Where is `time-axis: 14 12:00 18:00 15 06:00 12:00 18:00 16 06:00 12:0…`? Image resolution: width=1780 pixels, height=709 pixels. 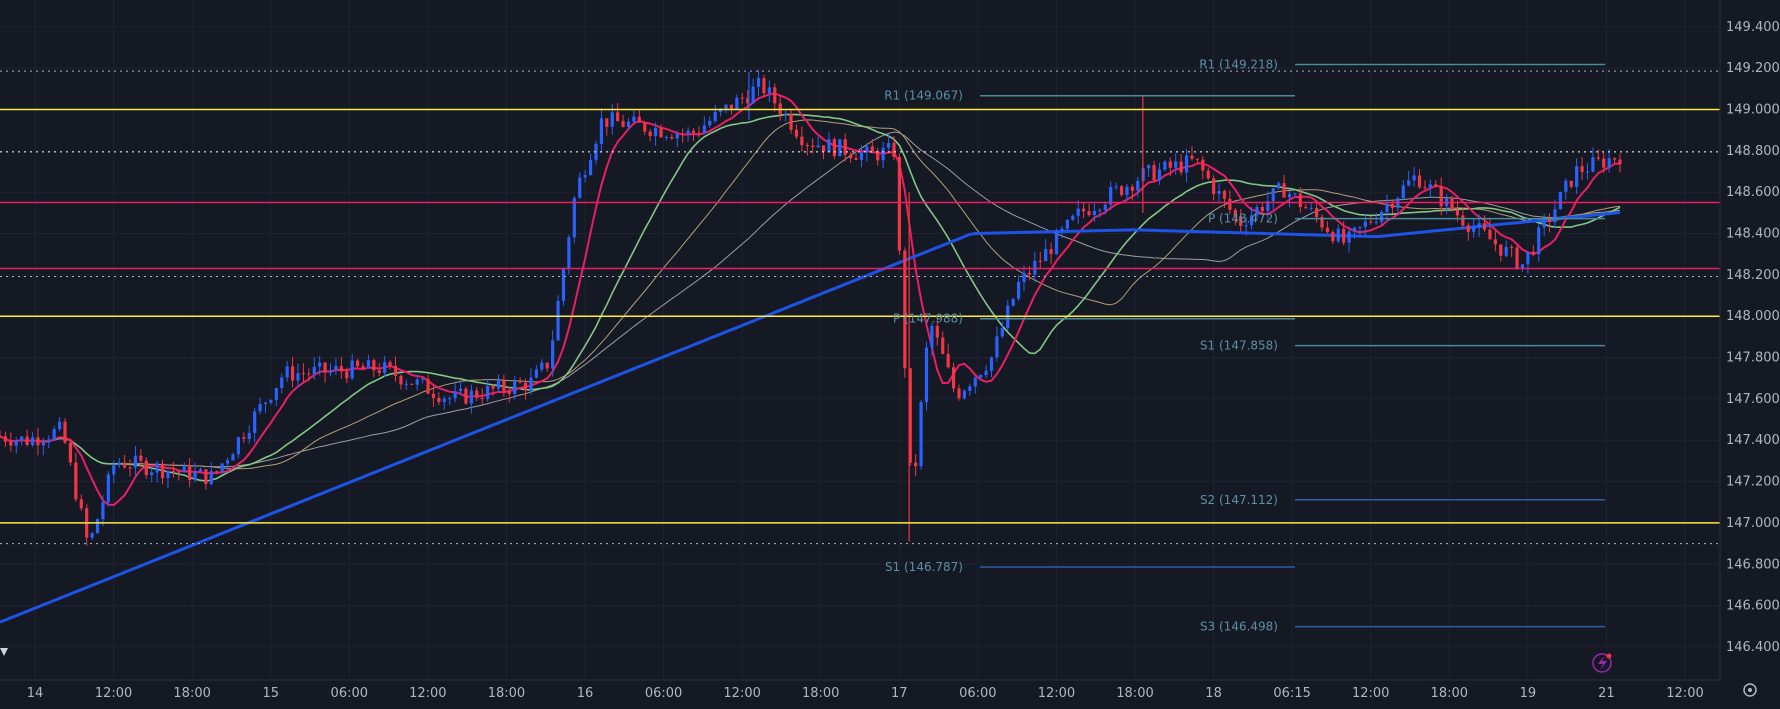
time-axis: 14 12:00 18:00 15 06:00 12:00 18:00 16 06:00 12:0… is located at coordinates (860, 694).